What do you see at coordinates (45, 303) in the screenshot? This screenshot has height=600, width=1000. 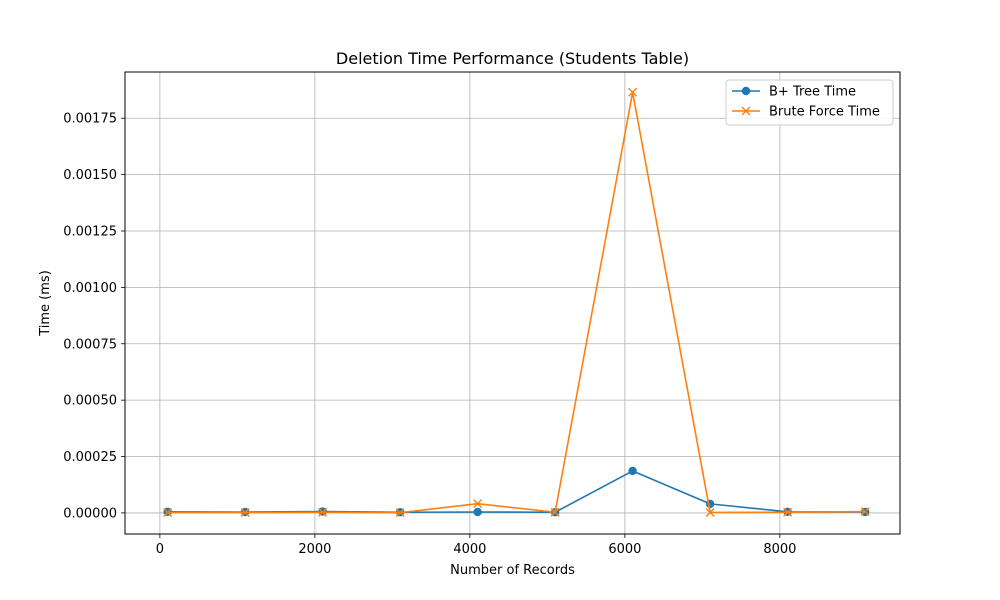 I see `y-axis-title: Time (ms)` at bounding box center [45, 303].